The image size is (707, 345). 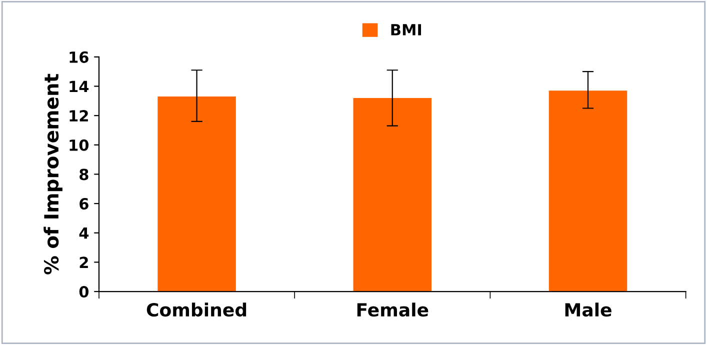 I want to click on y-tick-label: 16, so click(x=79, y=57).